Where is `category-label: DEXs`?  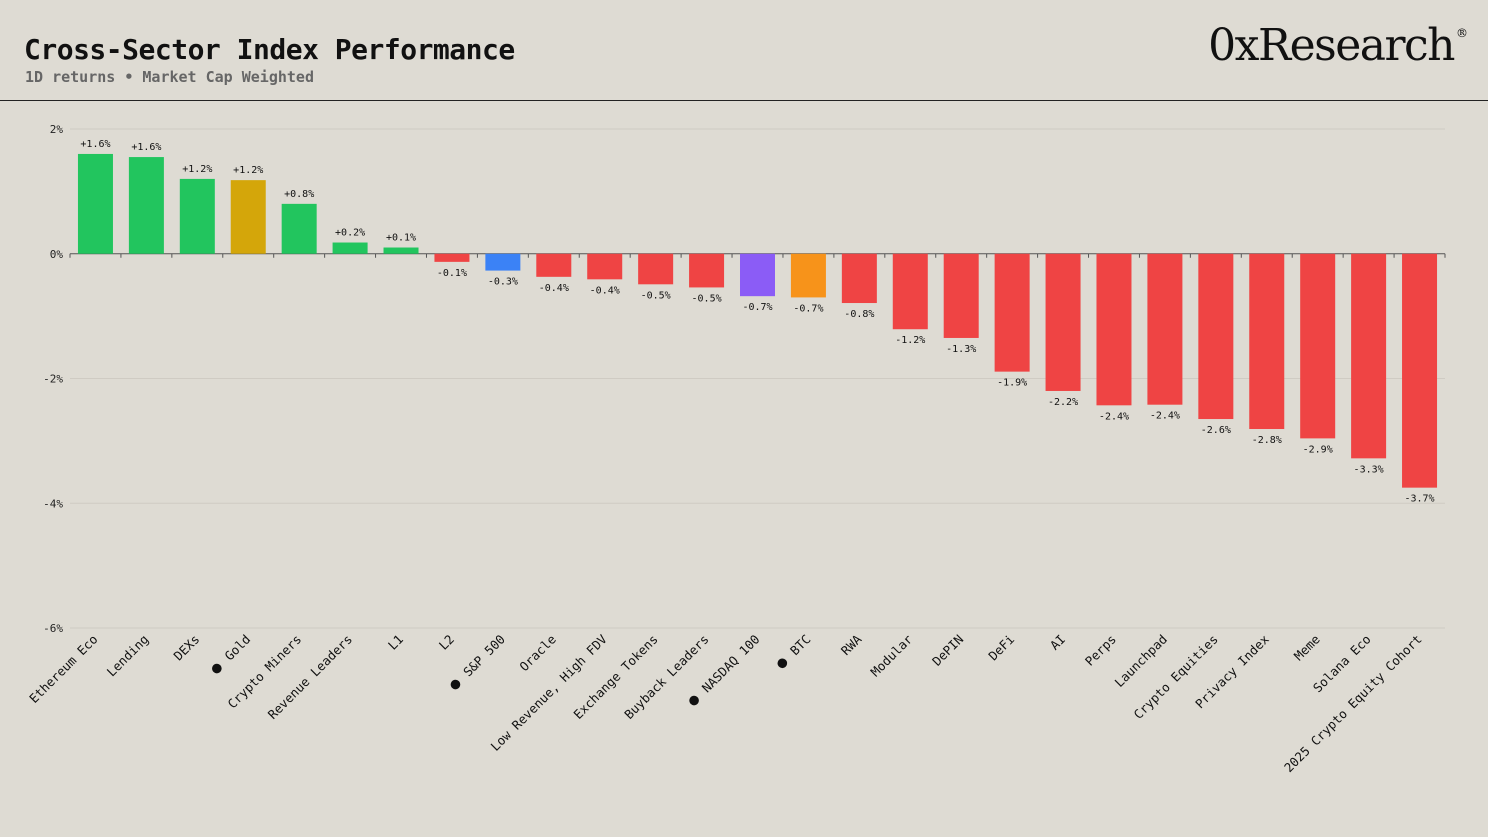 category-label: DEXs is located at coordinates (187, 648).